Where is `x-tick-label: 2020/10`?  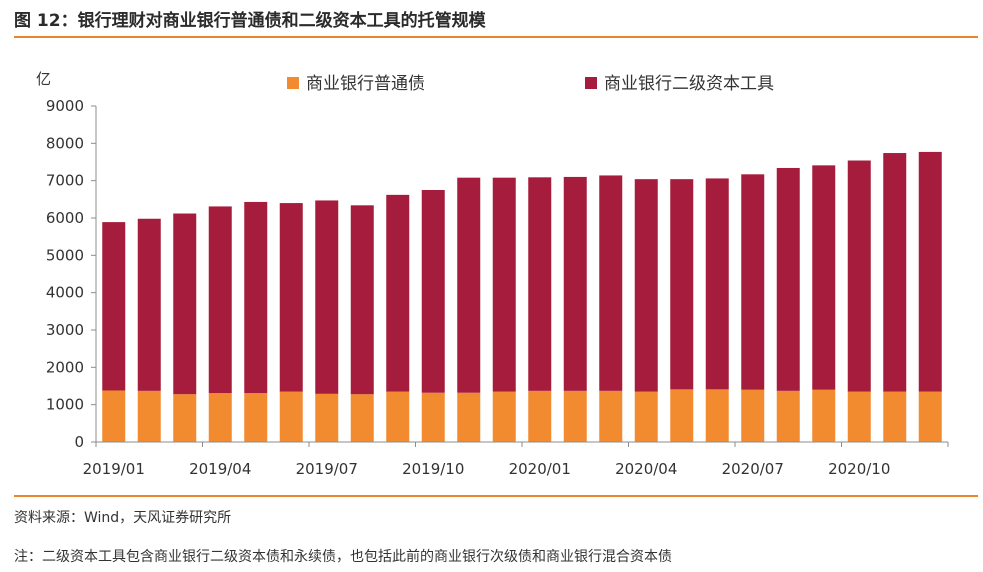 x-tick-label: 2020/10 is located at coordinates (859, 469).